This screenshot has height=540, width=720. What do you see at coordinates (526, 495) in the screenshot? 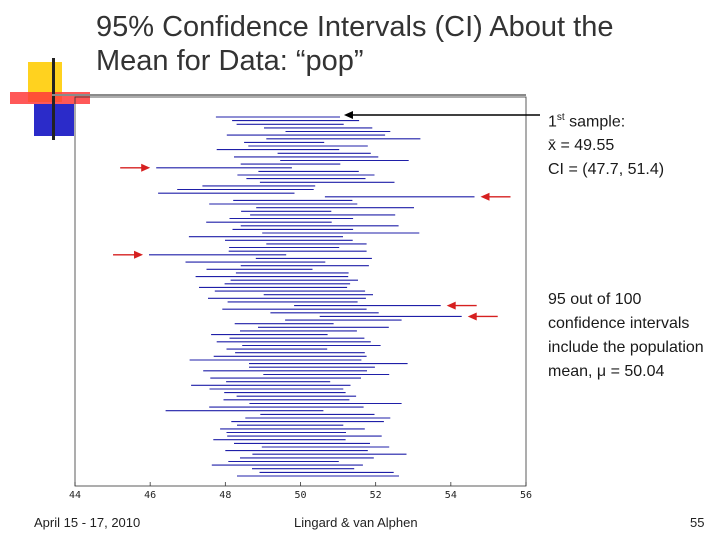
I see `x-tick-label: 56` at bounding box center [526, 495].